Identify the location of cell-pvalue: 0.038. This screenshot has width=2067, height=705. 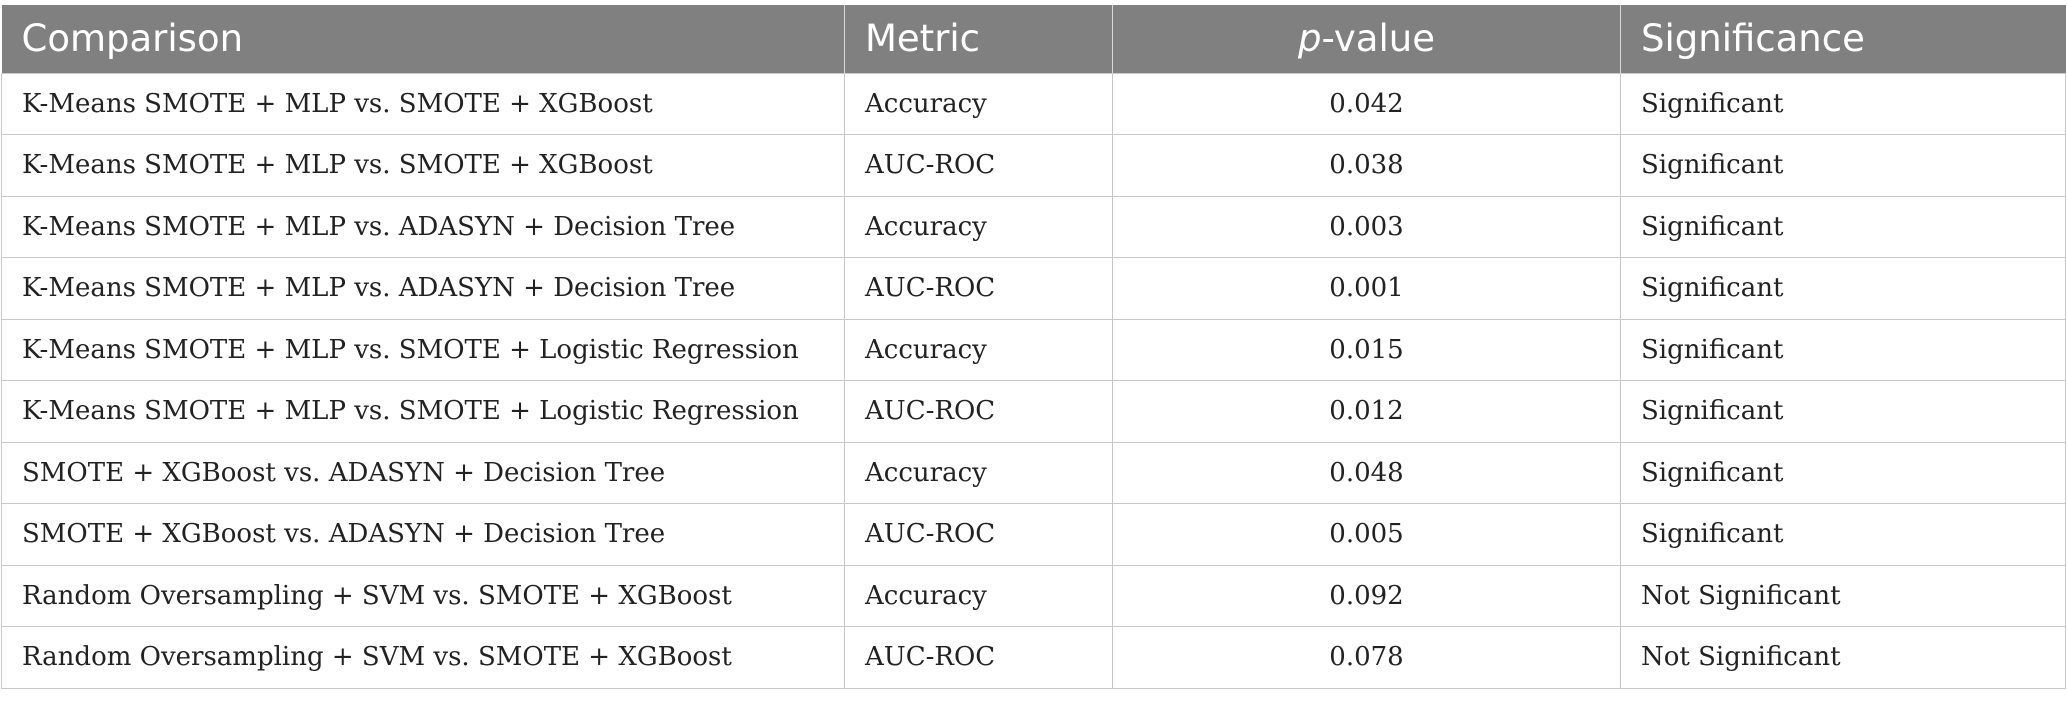
(1366, 165).